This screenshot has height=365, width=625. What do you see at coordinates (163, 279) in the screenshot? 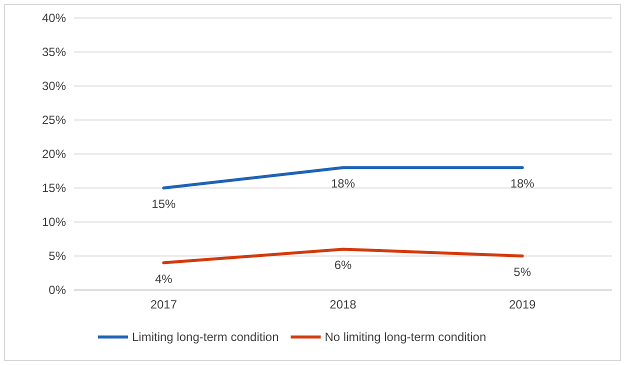
I see `data-label: 4%` at bounding box center [163, 279].